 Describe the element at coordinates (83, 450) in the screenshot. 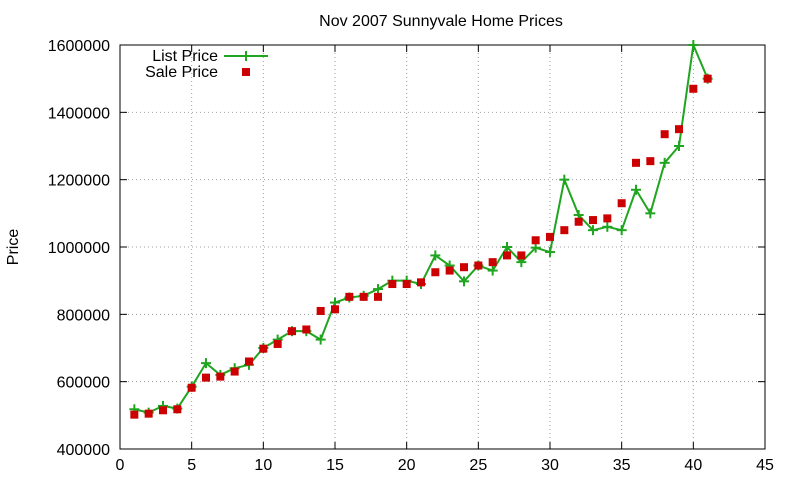

I see `y-tick-label: 400000` at that location.